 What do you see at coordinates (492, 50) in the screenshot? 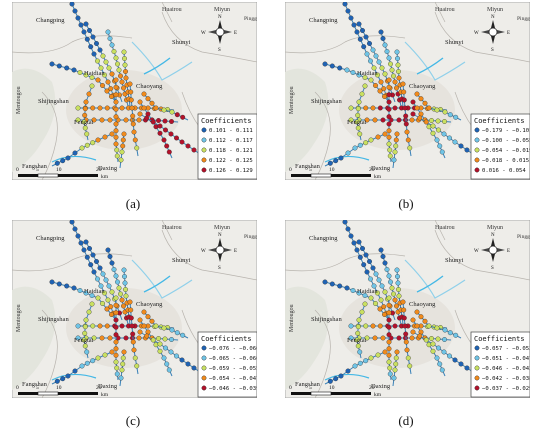
I see `compass-s-label: S` at bounding box center [492, 50].